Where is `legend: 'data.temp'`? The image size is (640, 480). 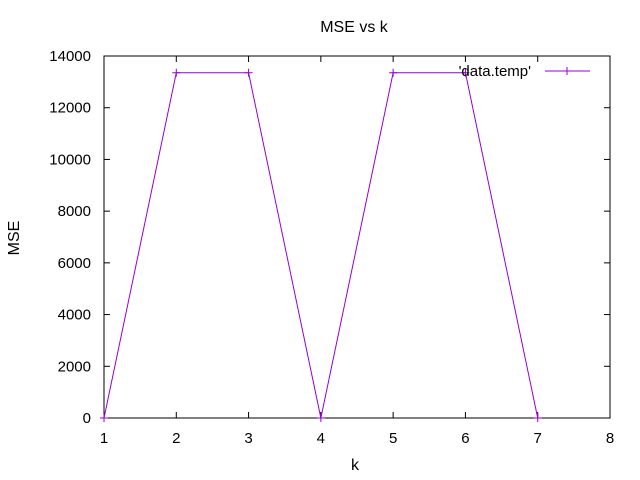 legend: 'data.temp' is located at coordinates (524, 71).